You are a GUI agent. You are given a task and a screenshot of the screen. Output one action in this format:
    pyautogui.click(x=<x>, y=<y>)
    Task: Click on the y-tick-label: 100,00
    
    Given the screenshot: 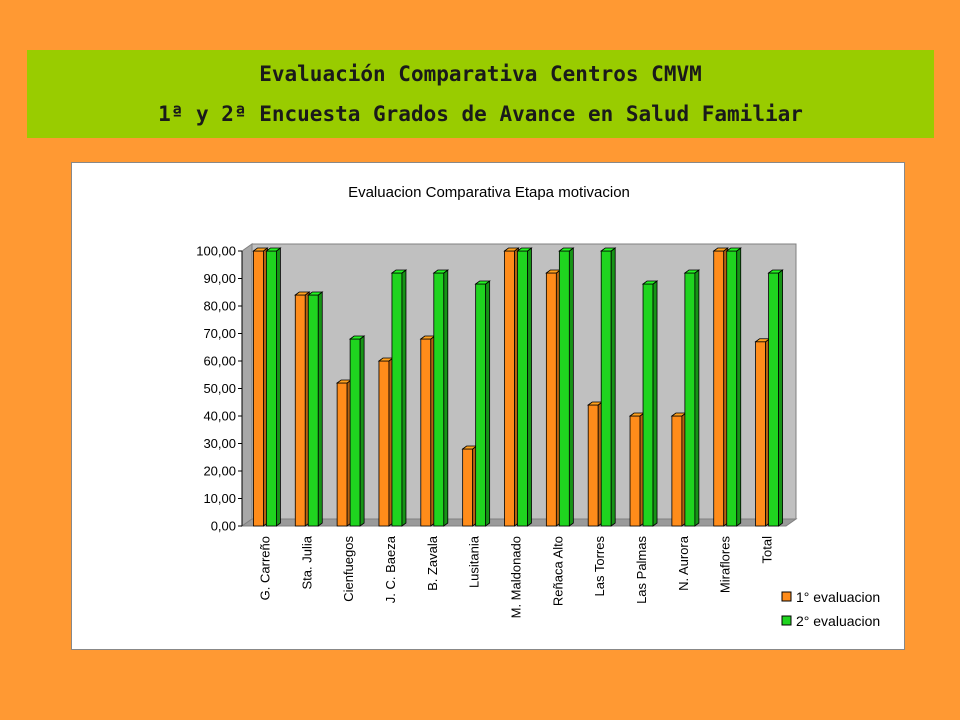 What is the action you would take?
    pyautogui.click(x=216, y=251)
    